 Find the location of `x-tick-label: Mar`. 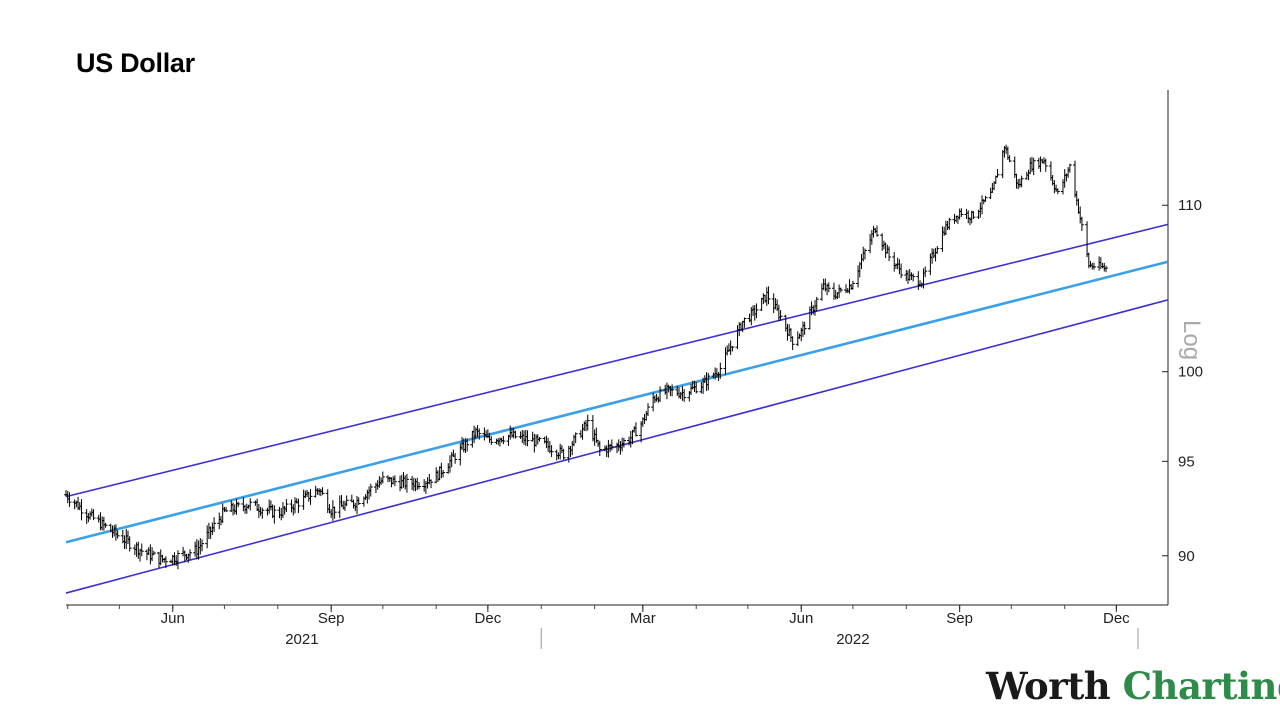

x-tick-label: Mar is located at coordinates (643, 618).